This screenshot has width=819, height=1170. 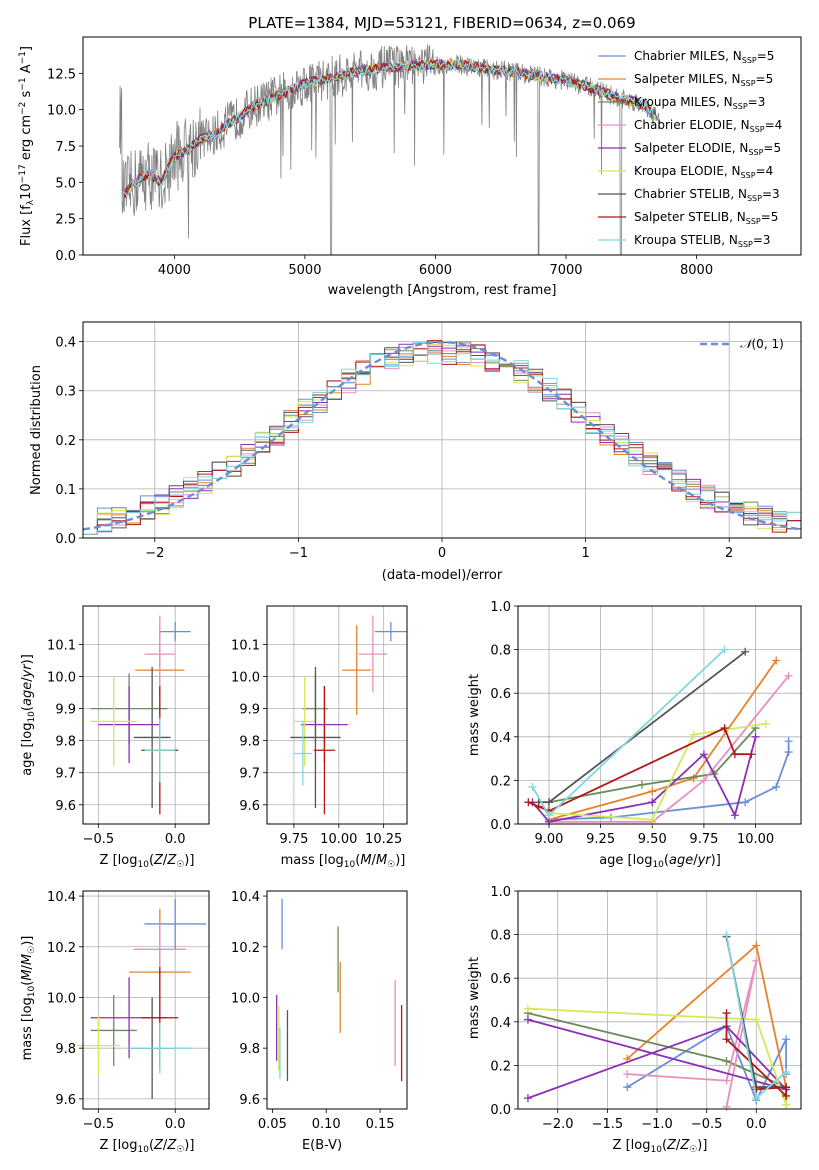 I want to click on x-tick-label: 0.0, so click(x=756, y=1124).